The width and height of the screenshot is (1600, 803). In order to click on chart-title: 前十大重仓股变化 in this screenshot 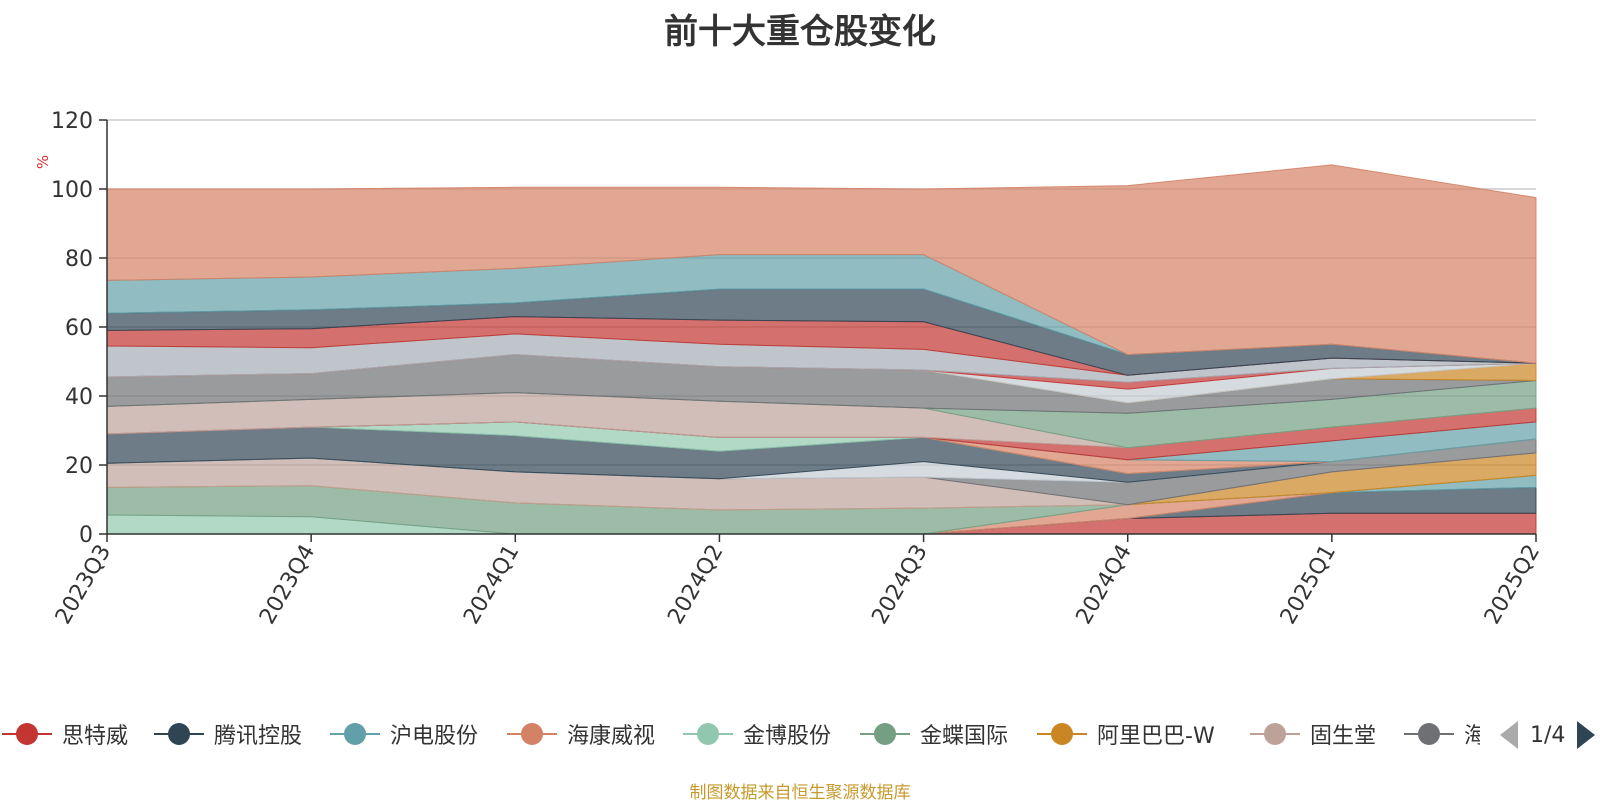, I will do `click(800, 32)`.